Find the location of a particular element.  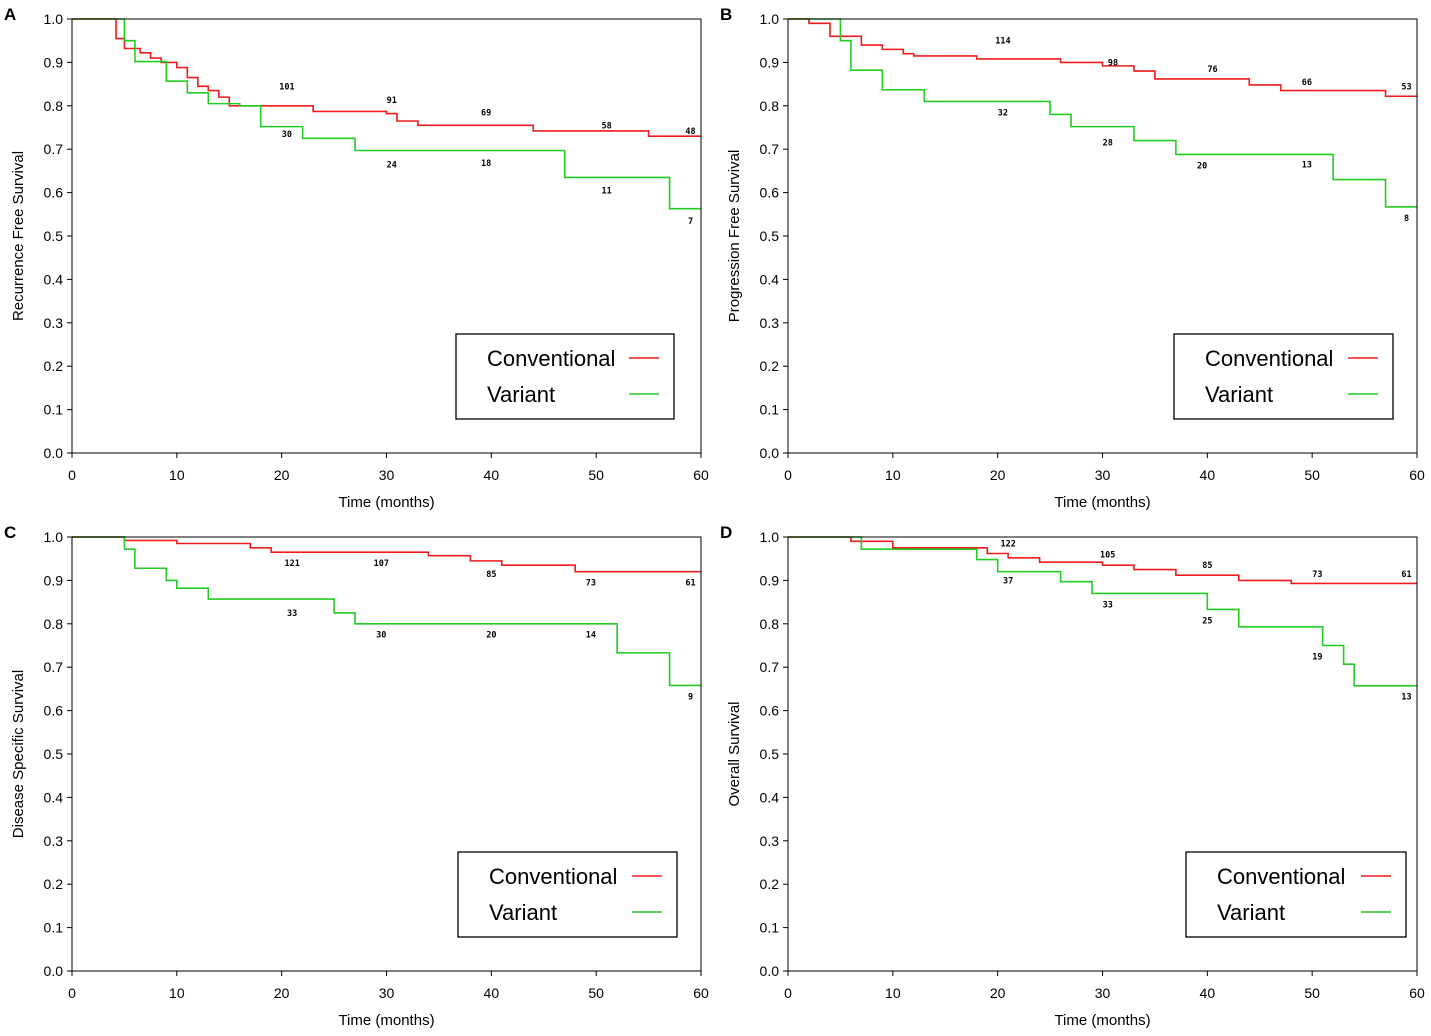

risk-label-conventional: 48 is located at coordinates (690, 132).